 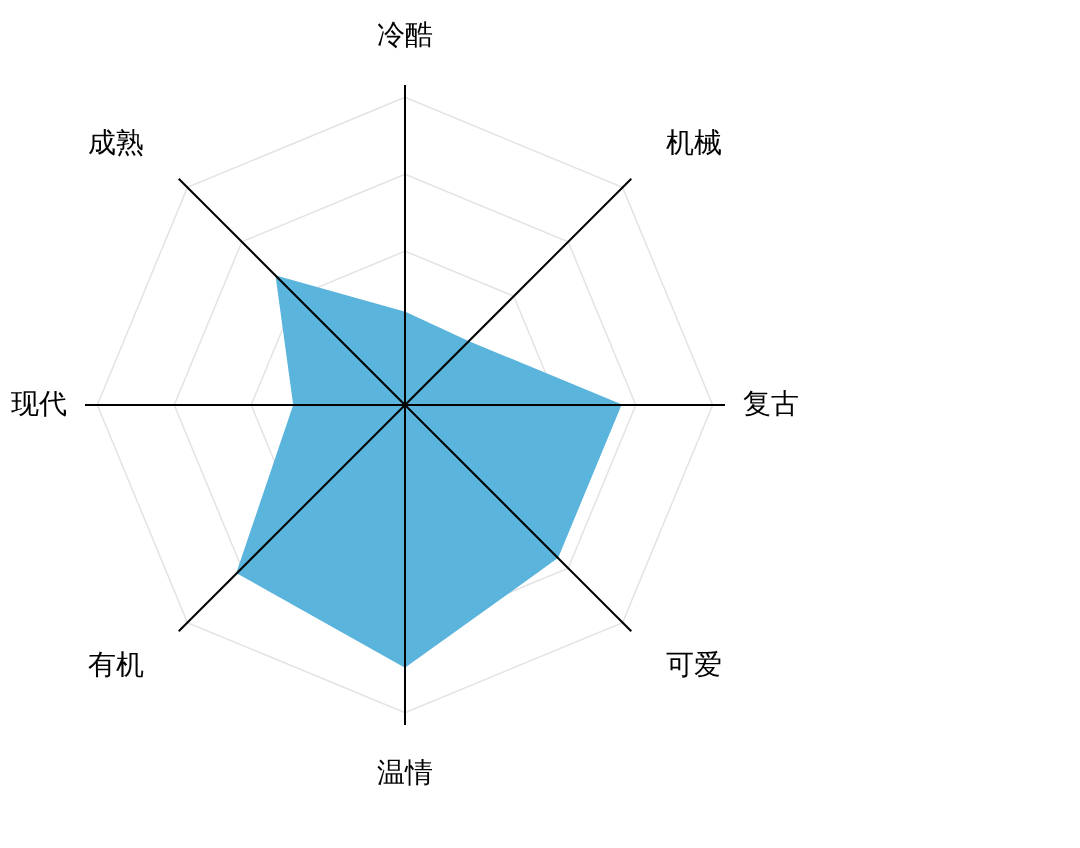 What do you see at coordinates (115, 142) in the screenshot?
I see `spoke-label: 成熟` at bounding box center [115, 142].